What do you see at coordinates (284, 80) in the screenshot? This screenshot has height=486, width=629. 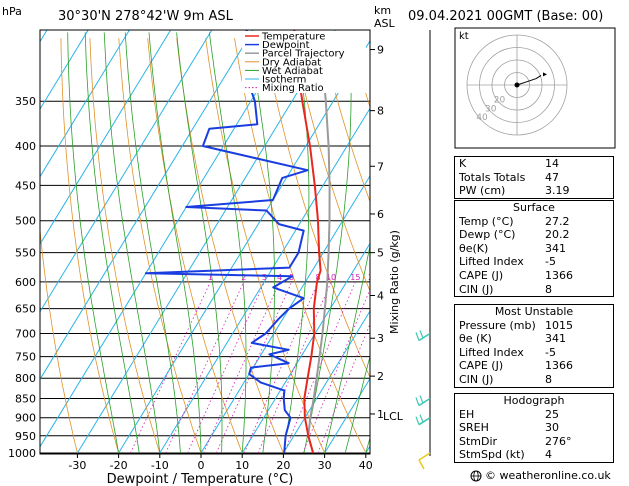 I see `legend-label: Isotherm` at bounding box center [284, 80].